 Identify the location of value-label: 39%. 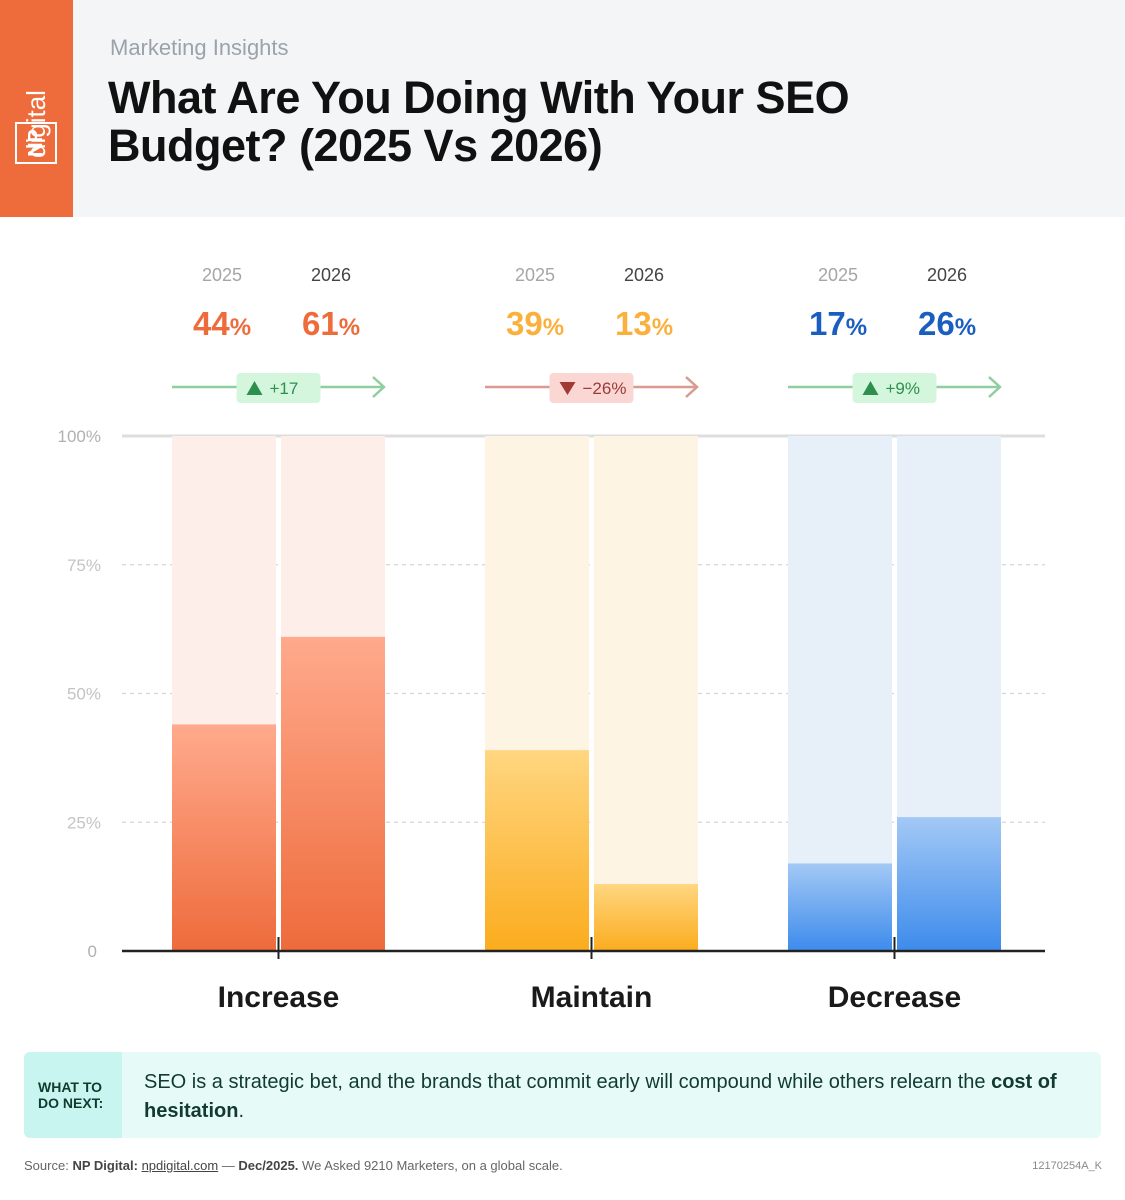
(535, 323).